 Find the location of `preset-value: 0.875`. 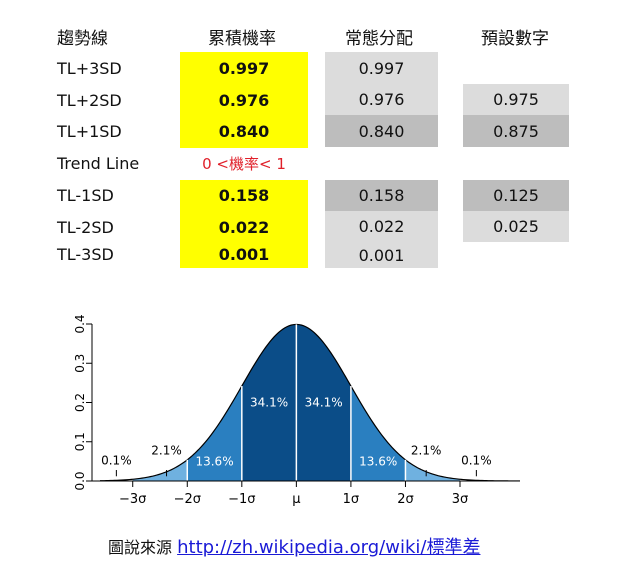

preset-value: 0.875 is located at coordinates (516, 131).